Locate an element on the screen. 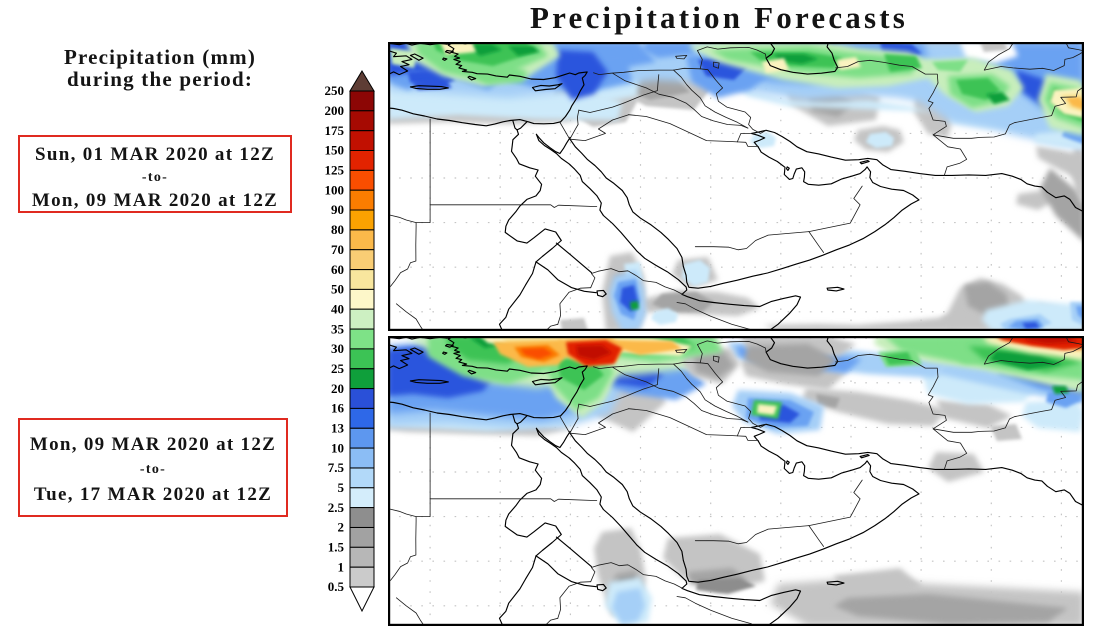  svg-text: 2.5 is located at coordinates (336, 507).